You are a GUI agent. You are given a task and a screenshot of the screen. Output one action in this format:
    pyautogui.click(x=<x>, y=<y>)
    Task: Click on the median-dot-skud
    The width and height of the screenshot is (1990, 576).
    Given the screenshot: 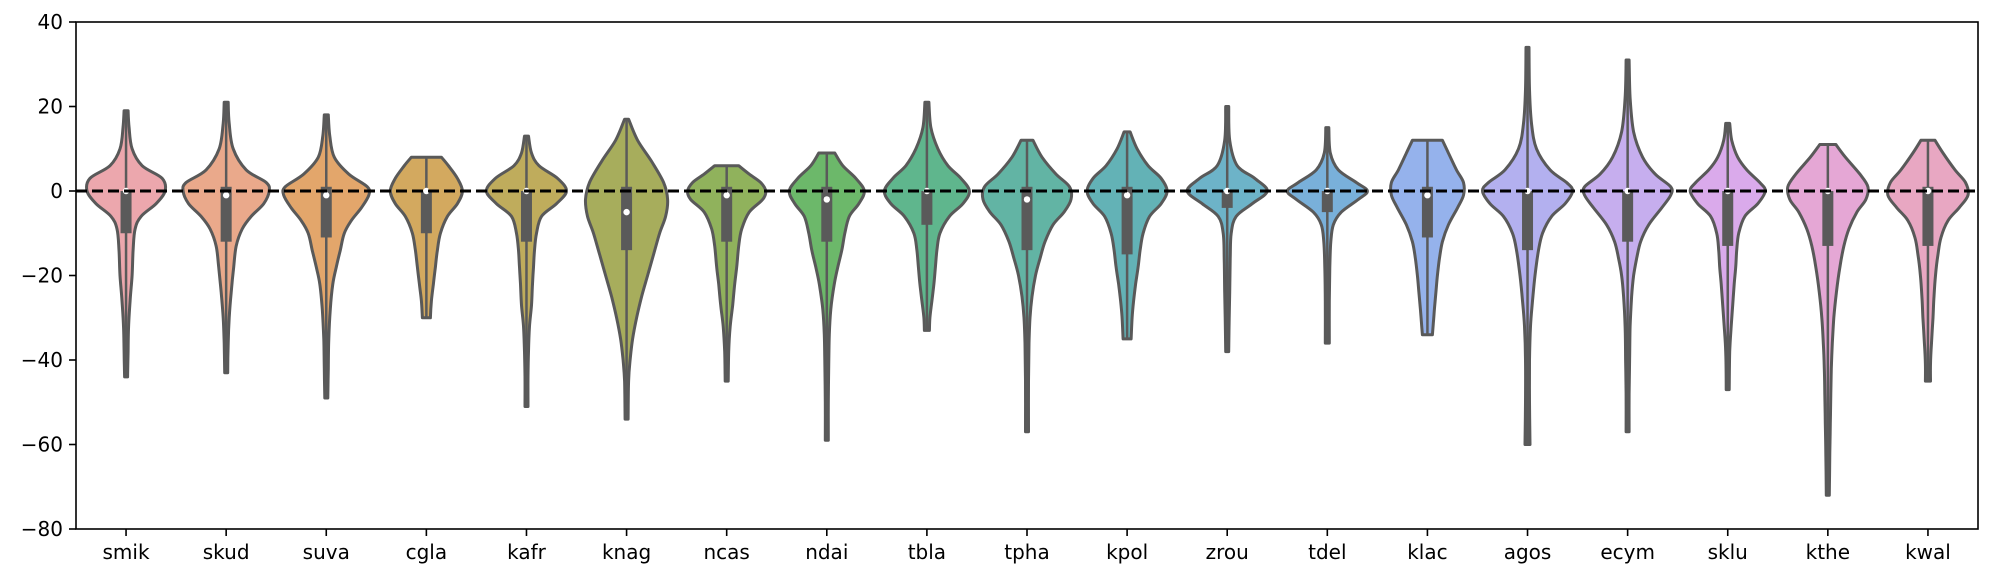 What is the action you would take?
    pyautogui.click(x=226, y=195)
    